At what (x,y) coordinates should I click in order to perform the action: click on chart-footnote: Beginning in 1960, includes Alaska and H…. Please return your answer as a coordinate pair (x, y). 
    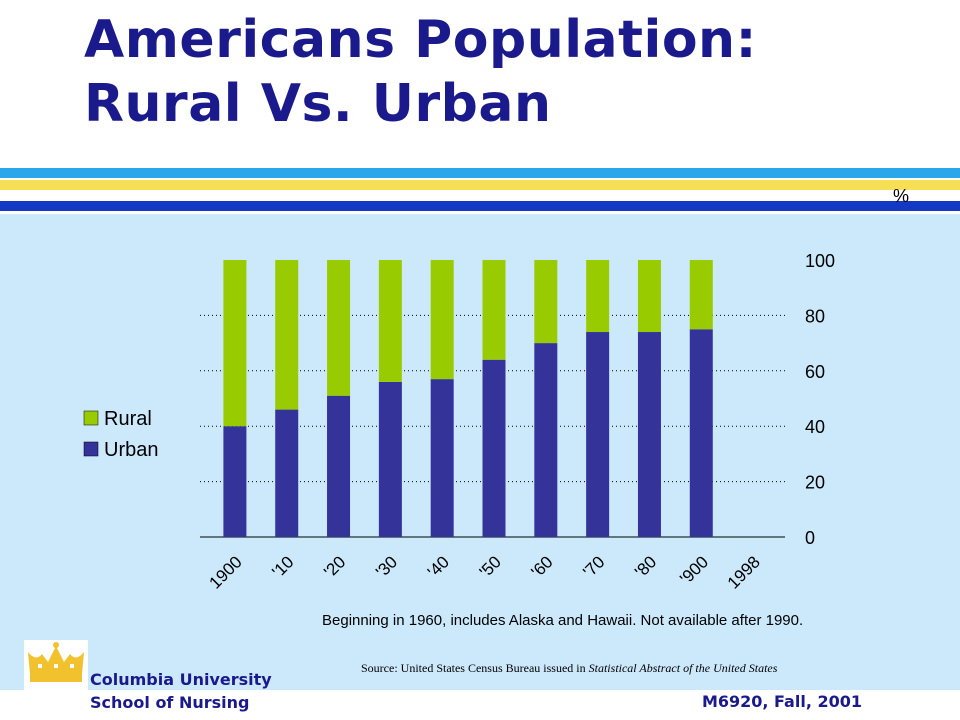
    Looking at the image, I should click on (563, 620).